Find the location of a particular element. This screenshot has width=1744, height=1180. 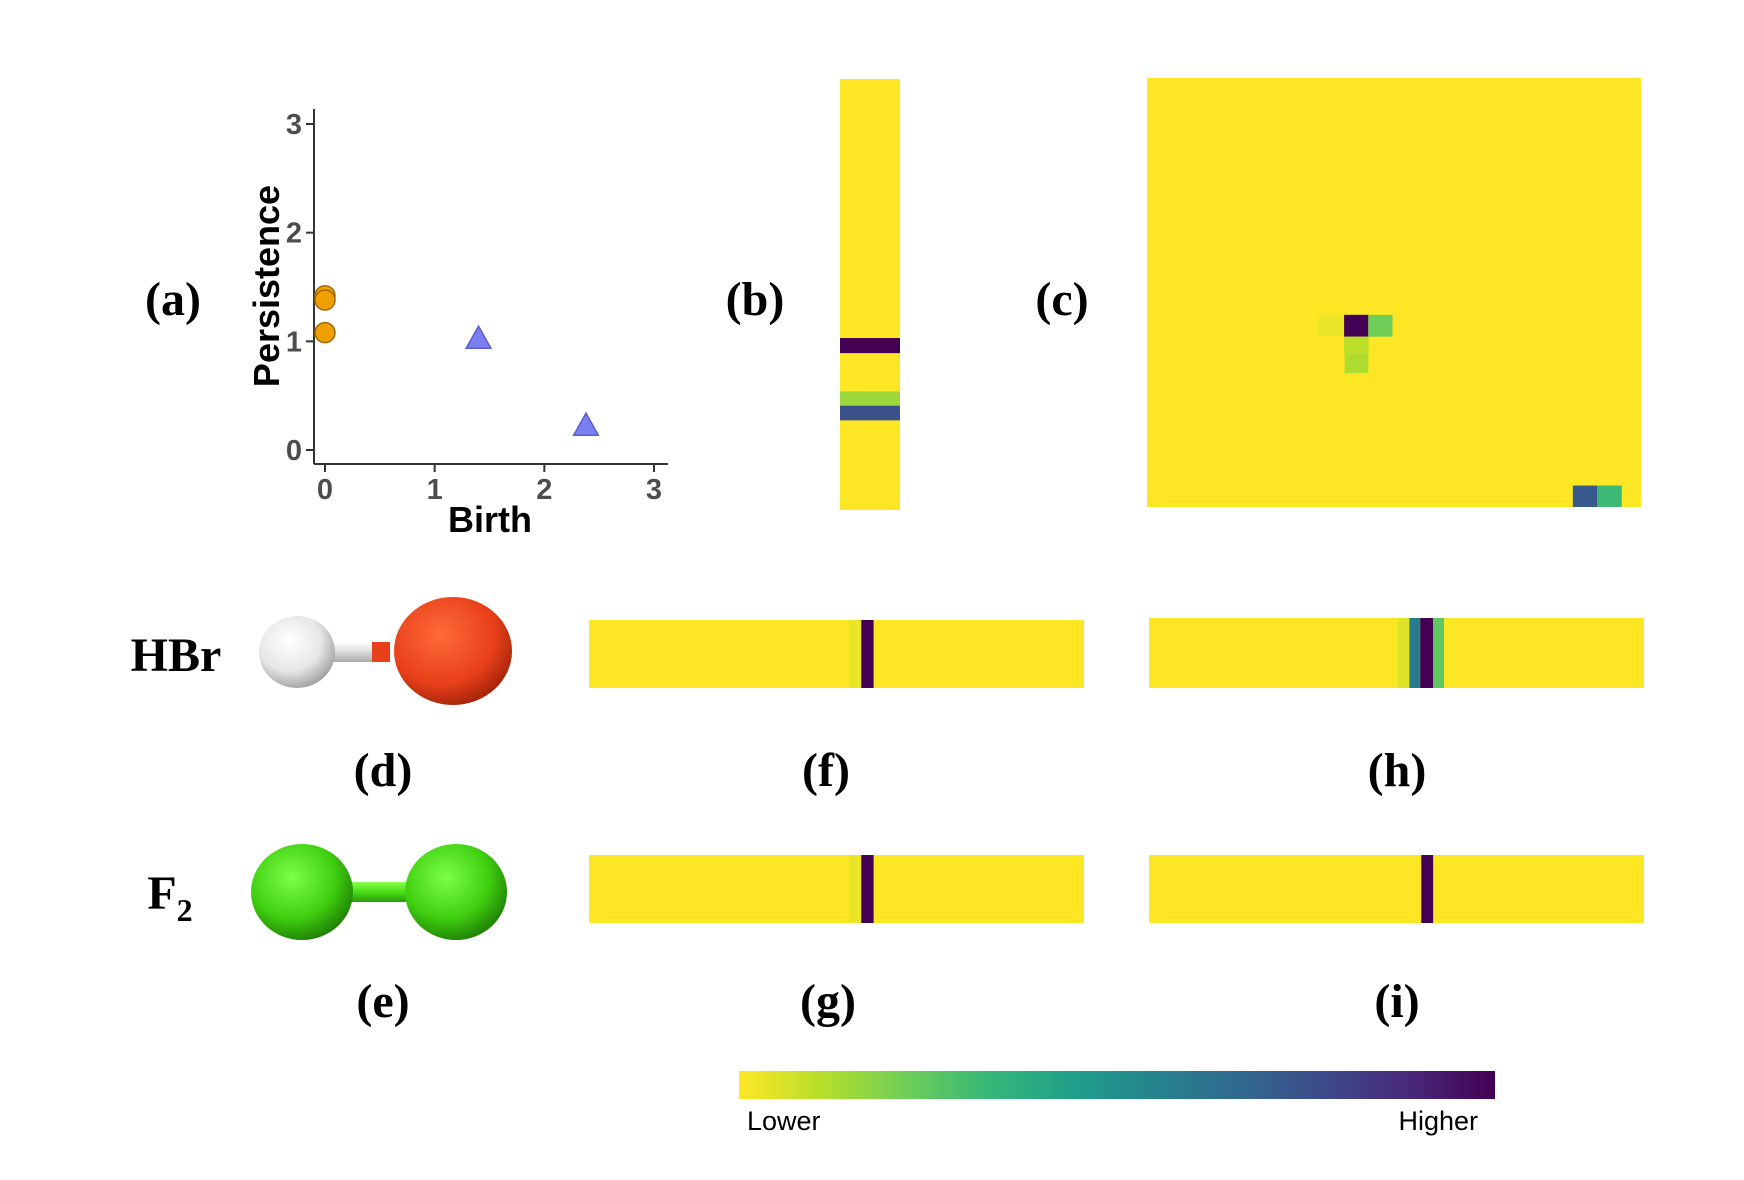

y-tick-label: 1 is located at coordinates (294, 342).